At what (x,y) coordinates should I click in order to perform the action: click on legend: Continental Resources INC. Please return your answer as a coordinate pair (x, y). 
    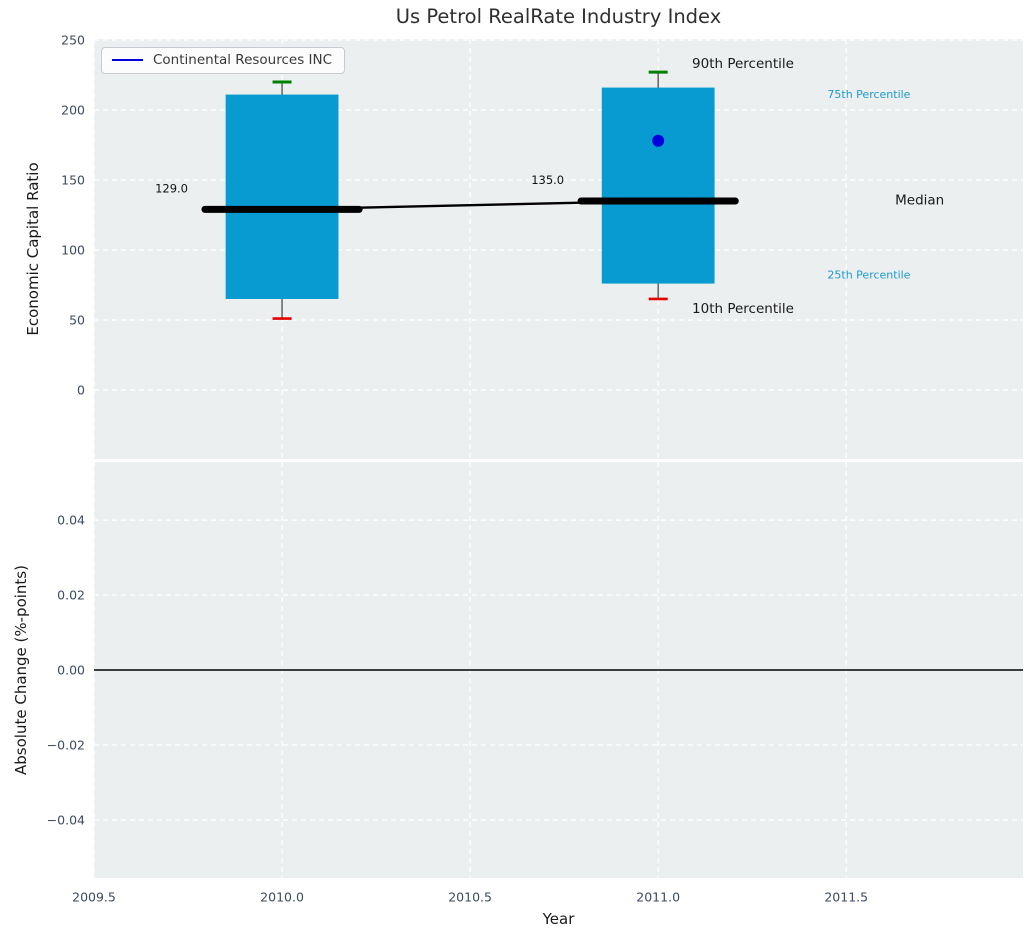
    Looking at the image, I should click on (223, 60).